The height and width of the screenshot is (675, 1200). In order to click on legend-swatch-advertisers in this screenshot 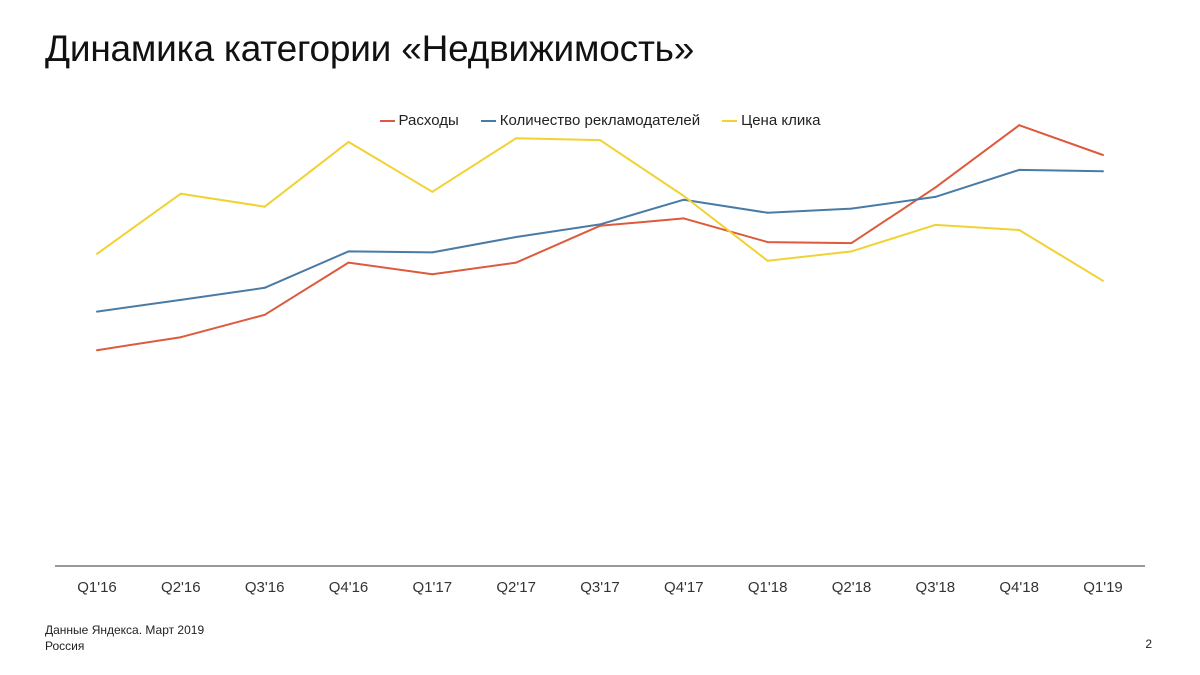, I will do `click(488, 120)`.